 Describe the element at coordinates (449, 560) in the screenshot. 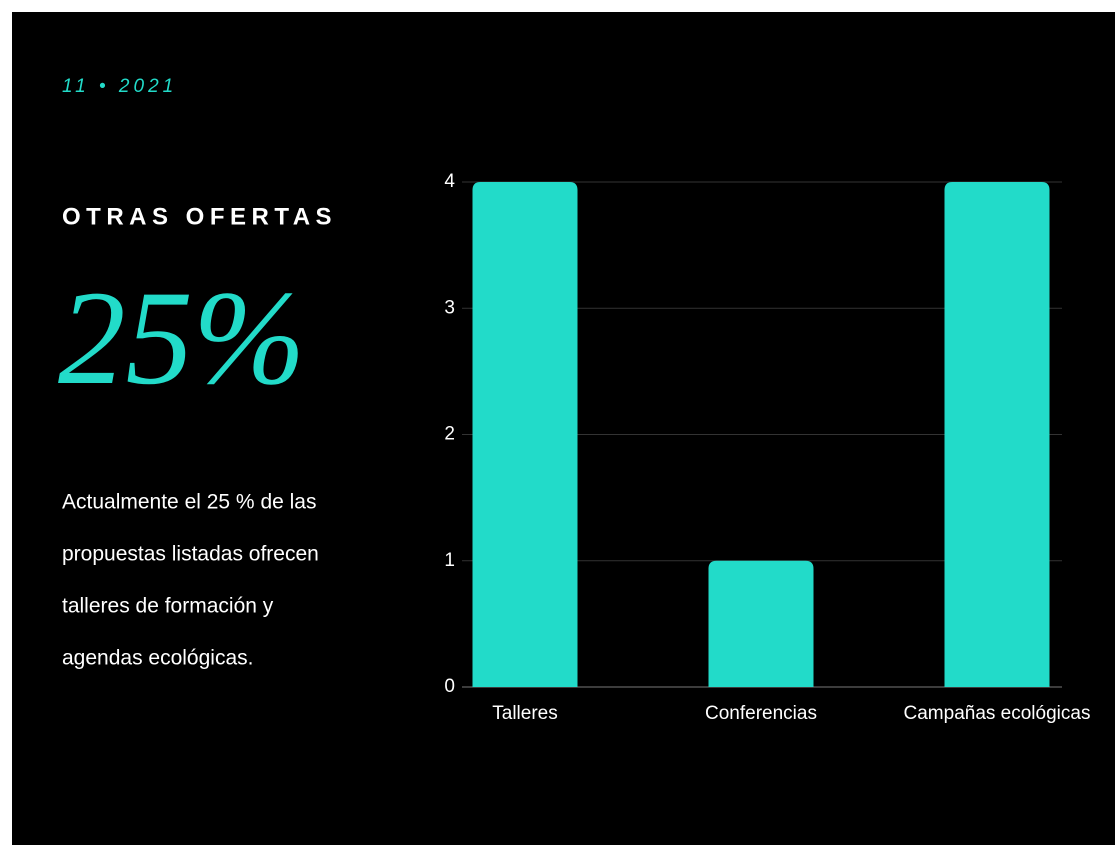

I see `y-tick-label: 1` at that location.